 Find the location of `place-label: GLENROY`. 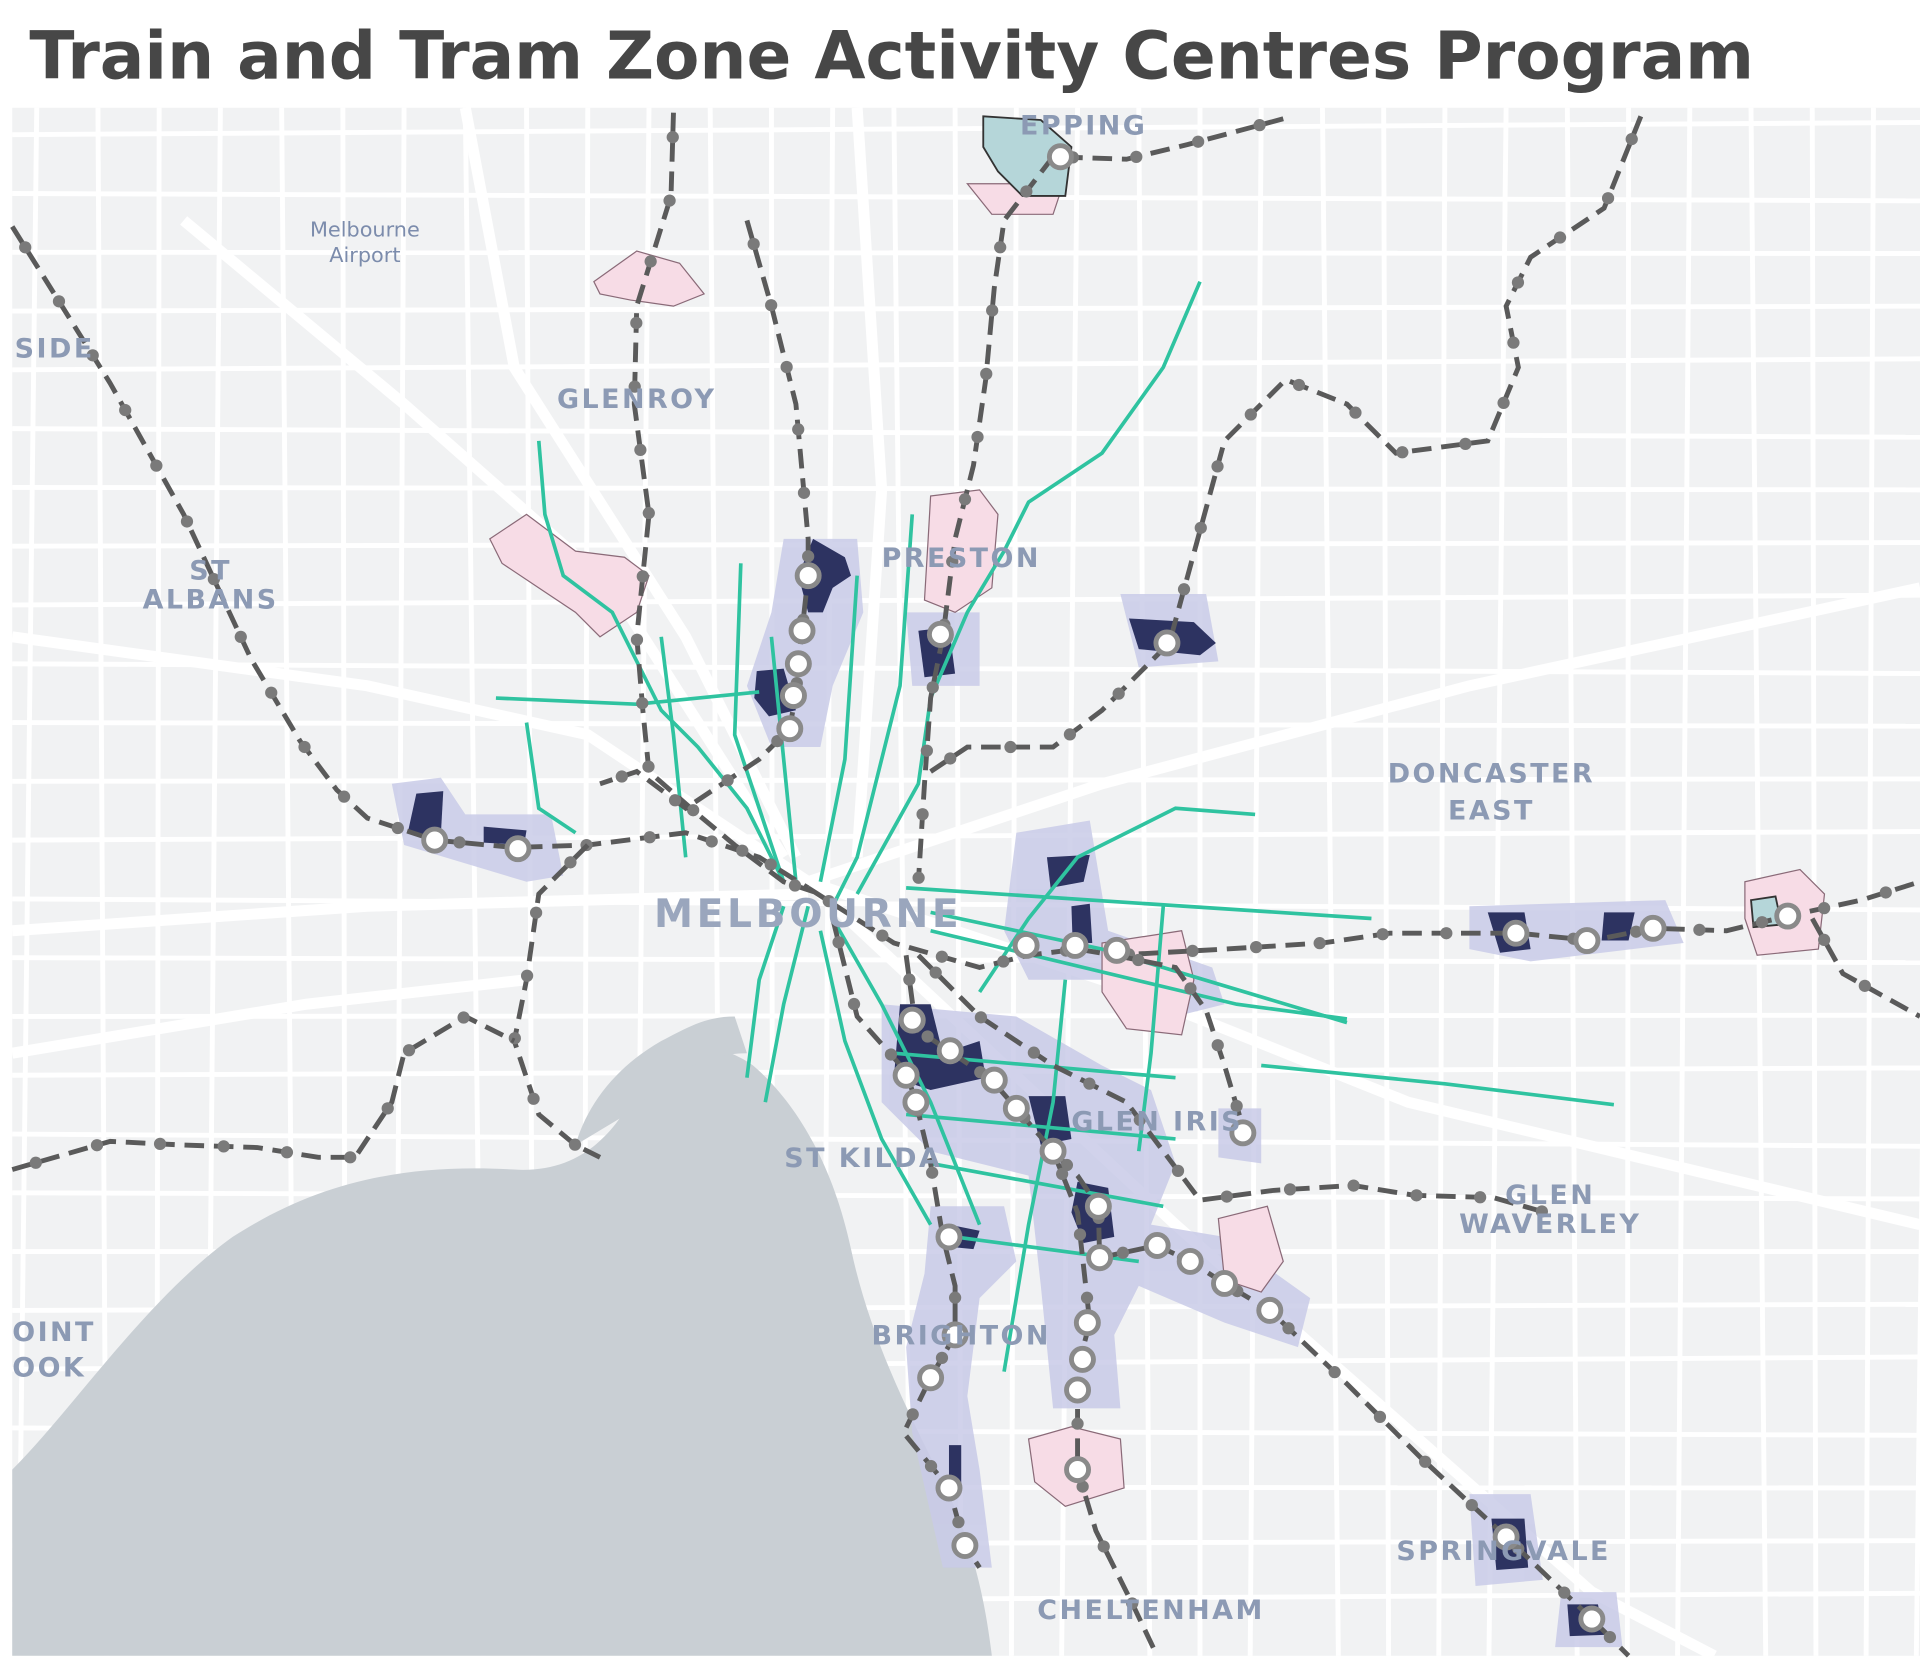

place-label: GLENROY is located at coordinates (637, 399).